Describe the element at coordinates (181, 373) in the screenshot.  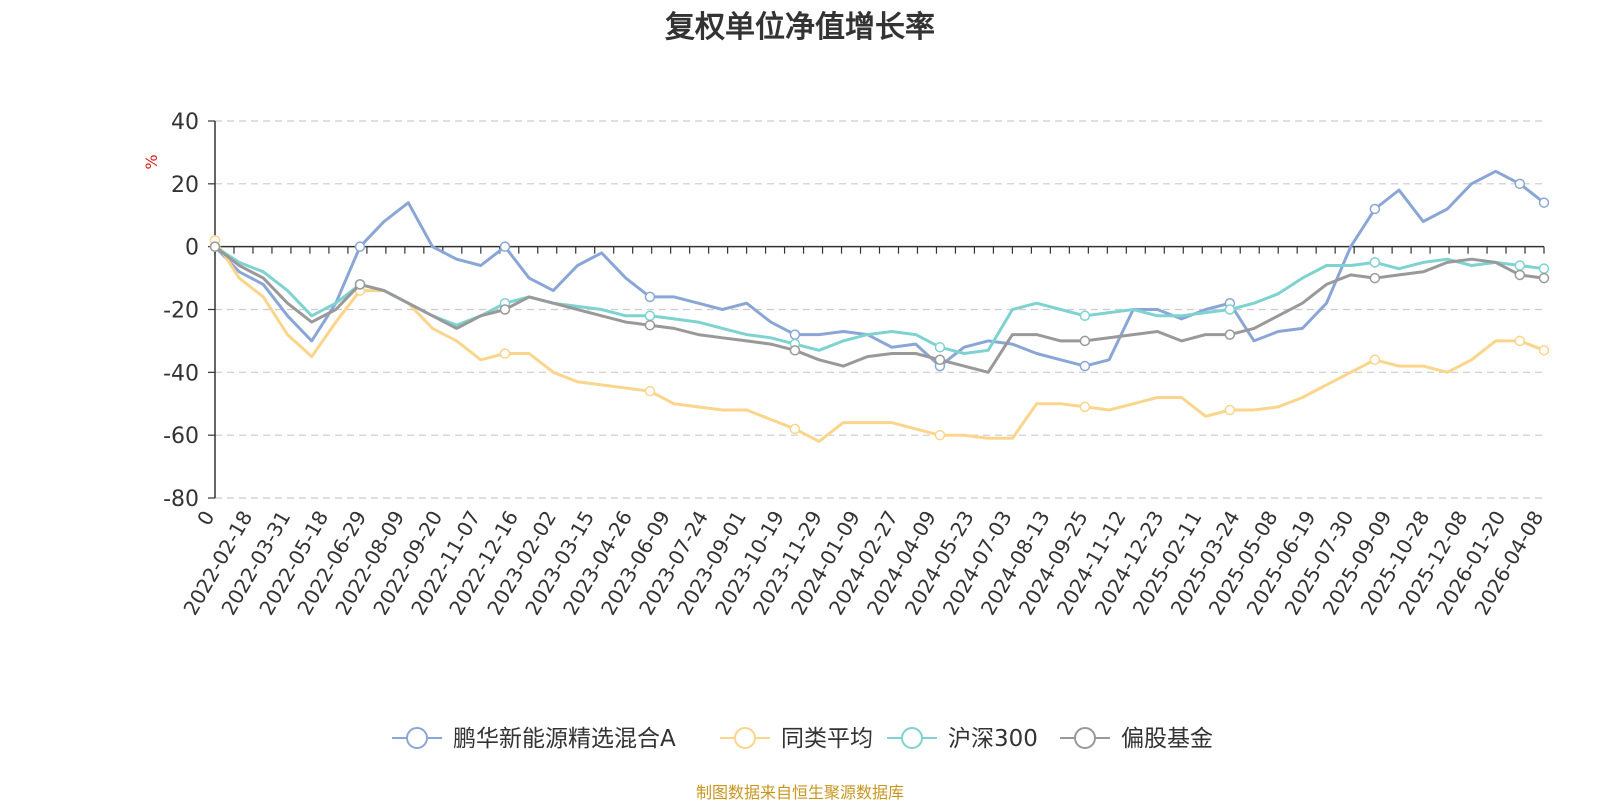
I see `y-tick-label: -40` at that location.